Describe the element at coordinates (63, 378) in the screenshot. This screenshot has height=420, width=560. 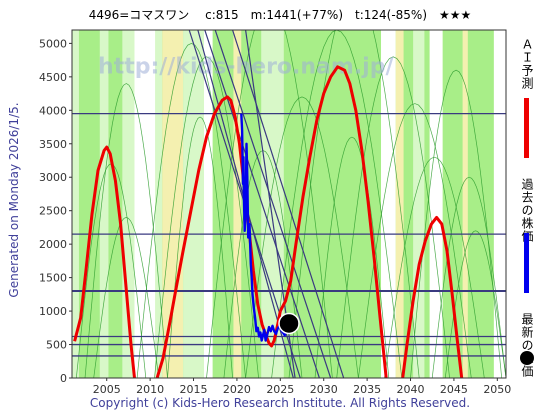
I see `y-tick-label: 0` at that location.